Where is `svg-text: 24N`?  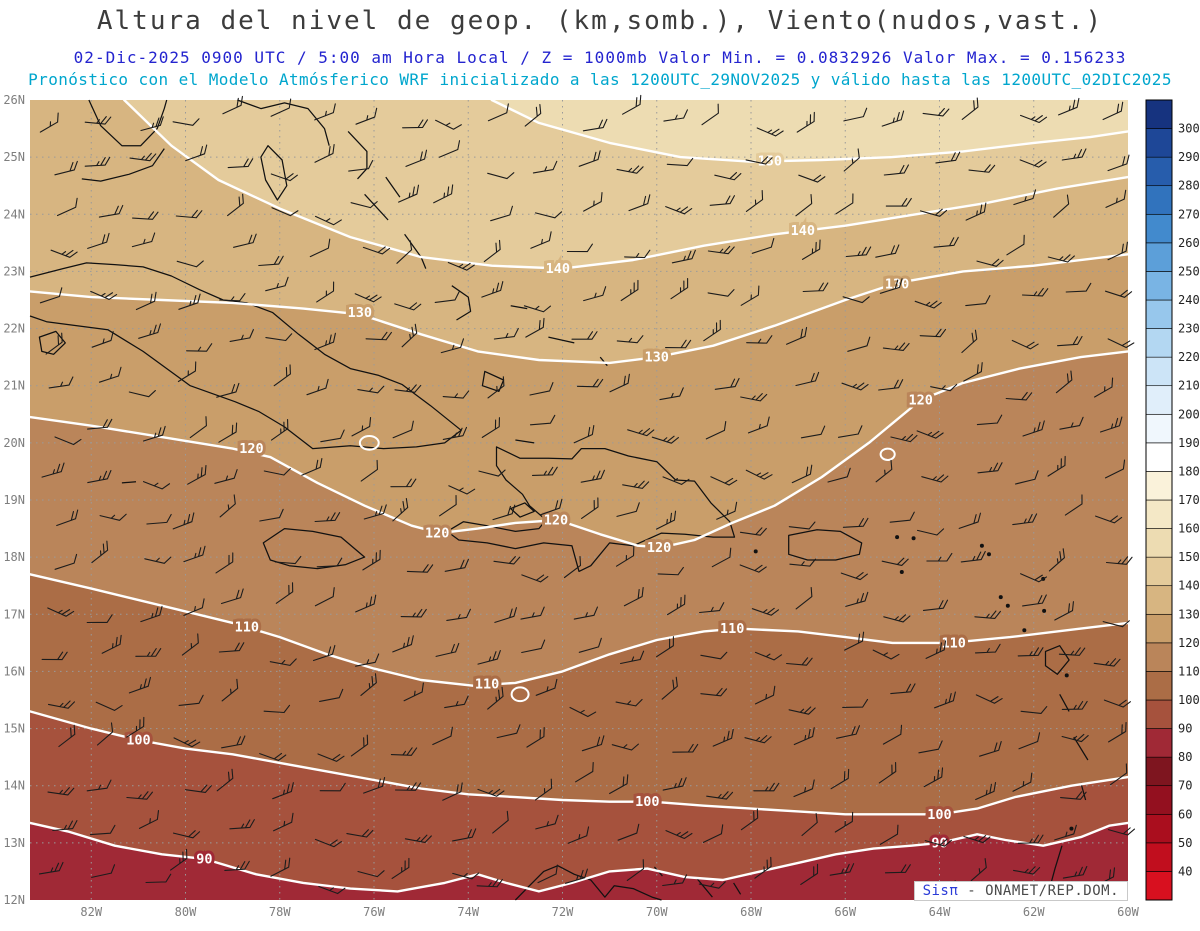
svg-text: 24N is located at coordinates (14, 214).